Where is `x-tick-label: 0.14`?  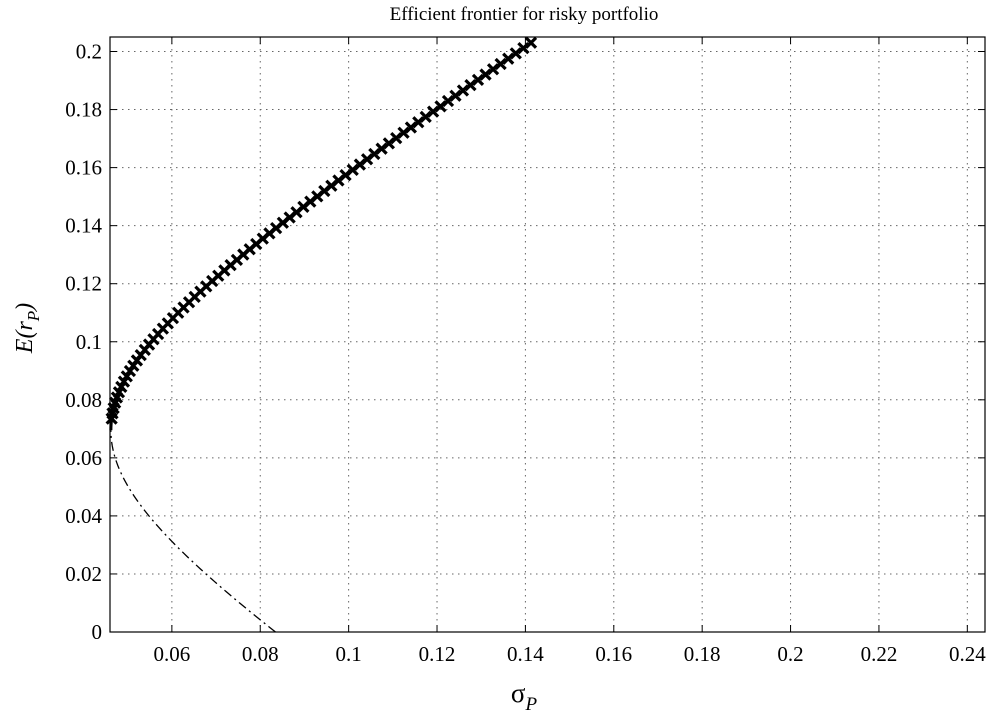
x-tick-label: 0.14 is located at coordinates (525, 654).